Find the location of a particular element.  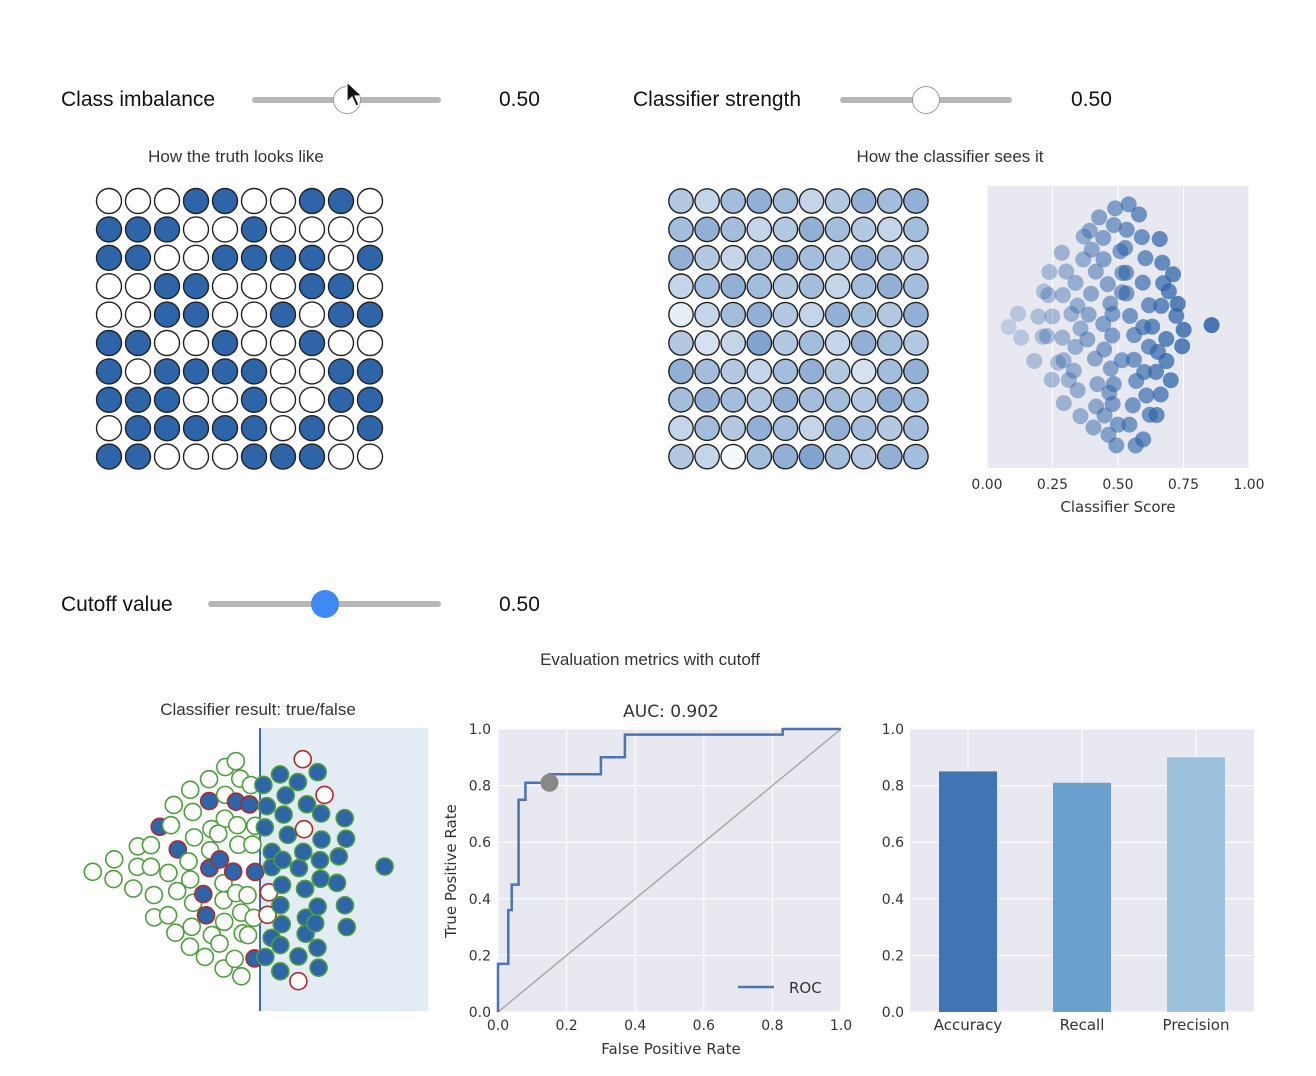

classifier-strength-slider-handle is located at coordinates (926, 100).